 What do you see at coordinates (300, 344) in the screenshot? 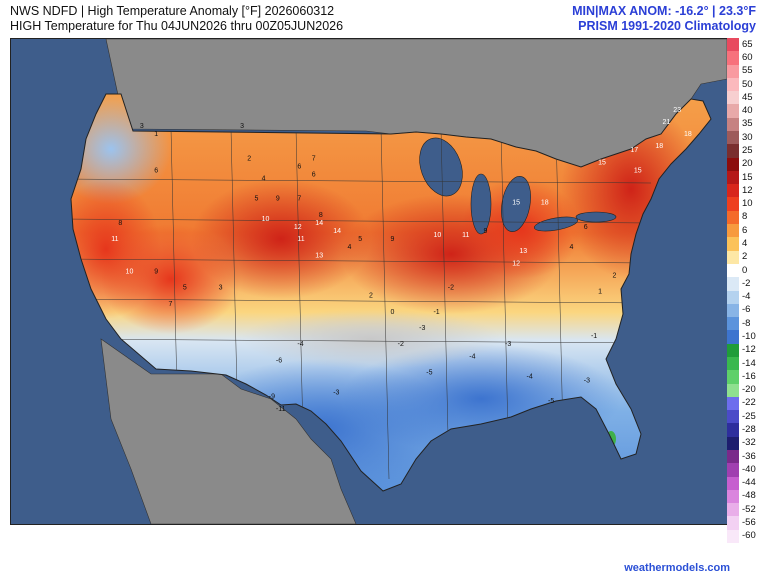
I see `anomaly-value-label: -4` at bounding box center [300, 344].